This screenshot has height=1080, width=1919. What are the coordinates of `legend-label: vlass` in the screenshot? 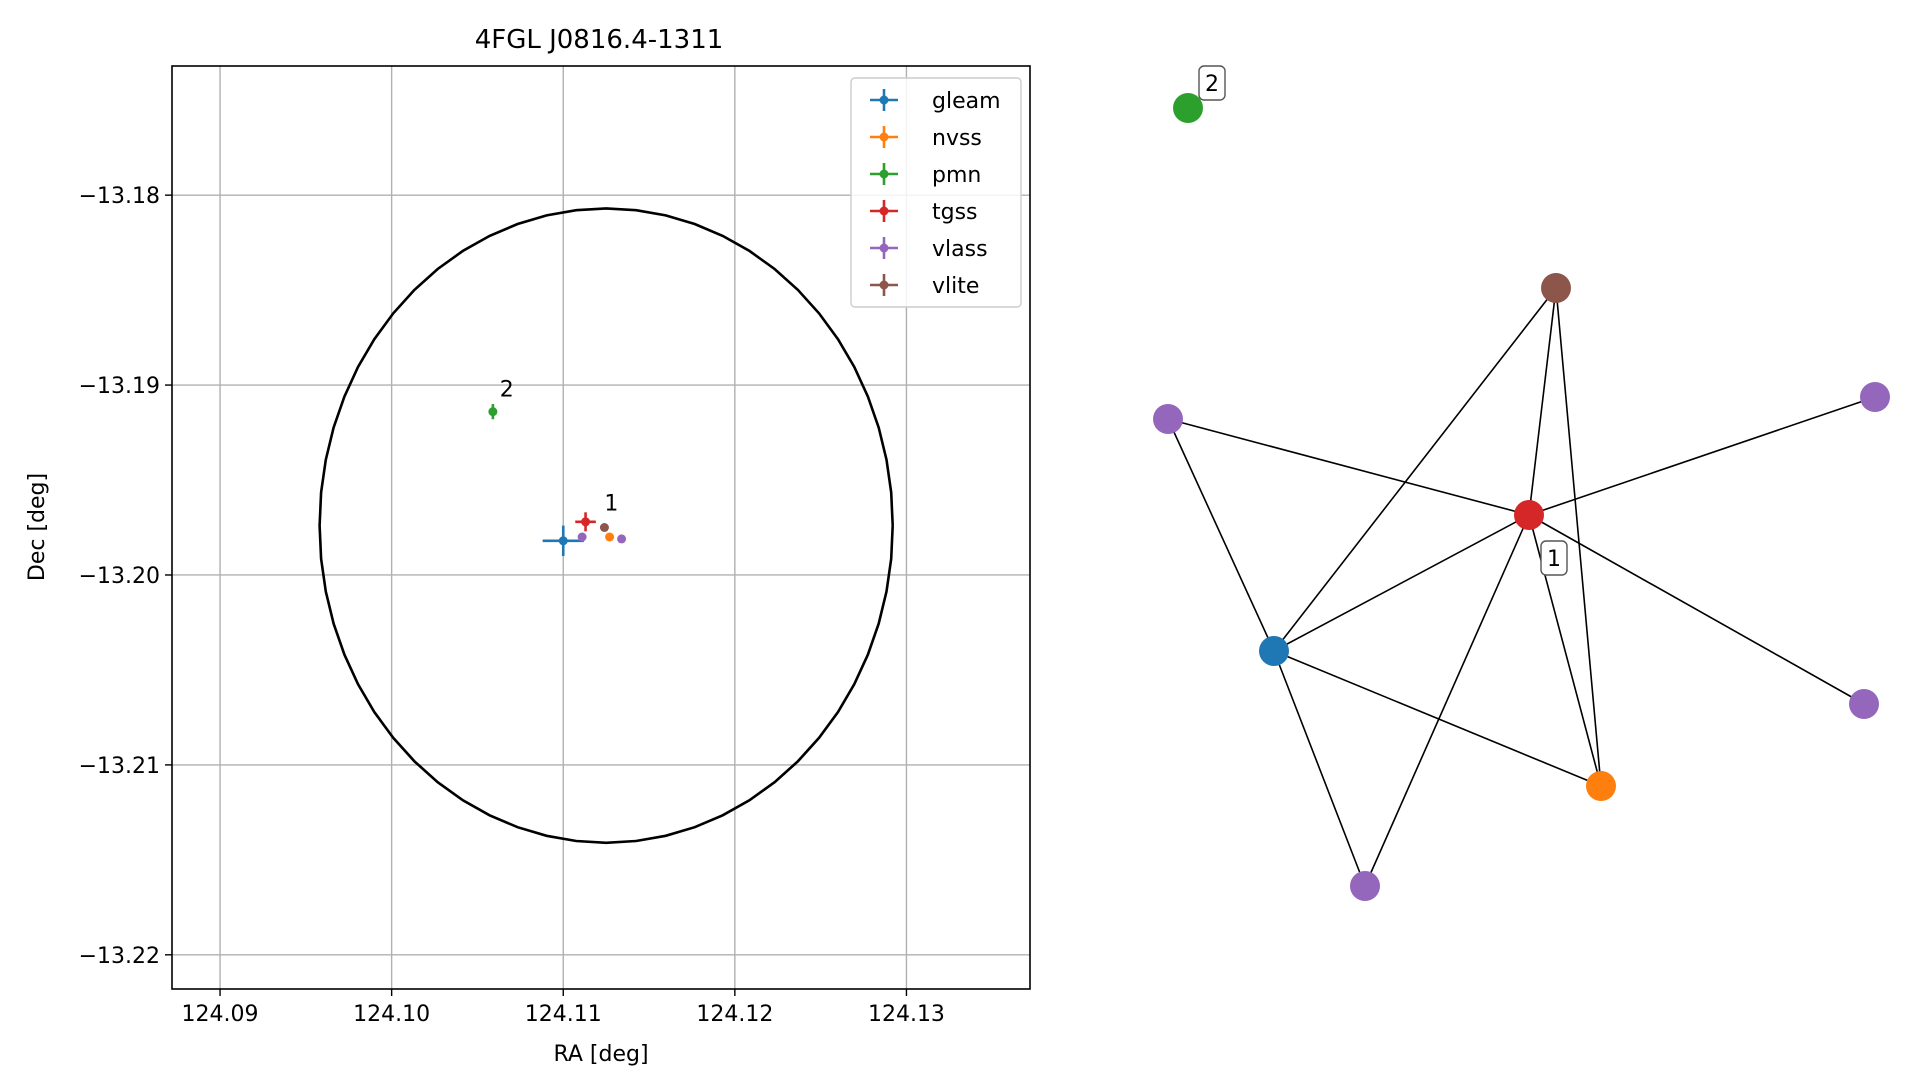 It's located at (960, 249).